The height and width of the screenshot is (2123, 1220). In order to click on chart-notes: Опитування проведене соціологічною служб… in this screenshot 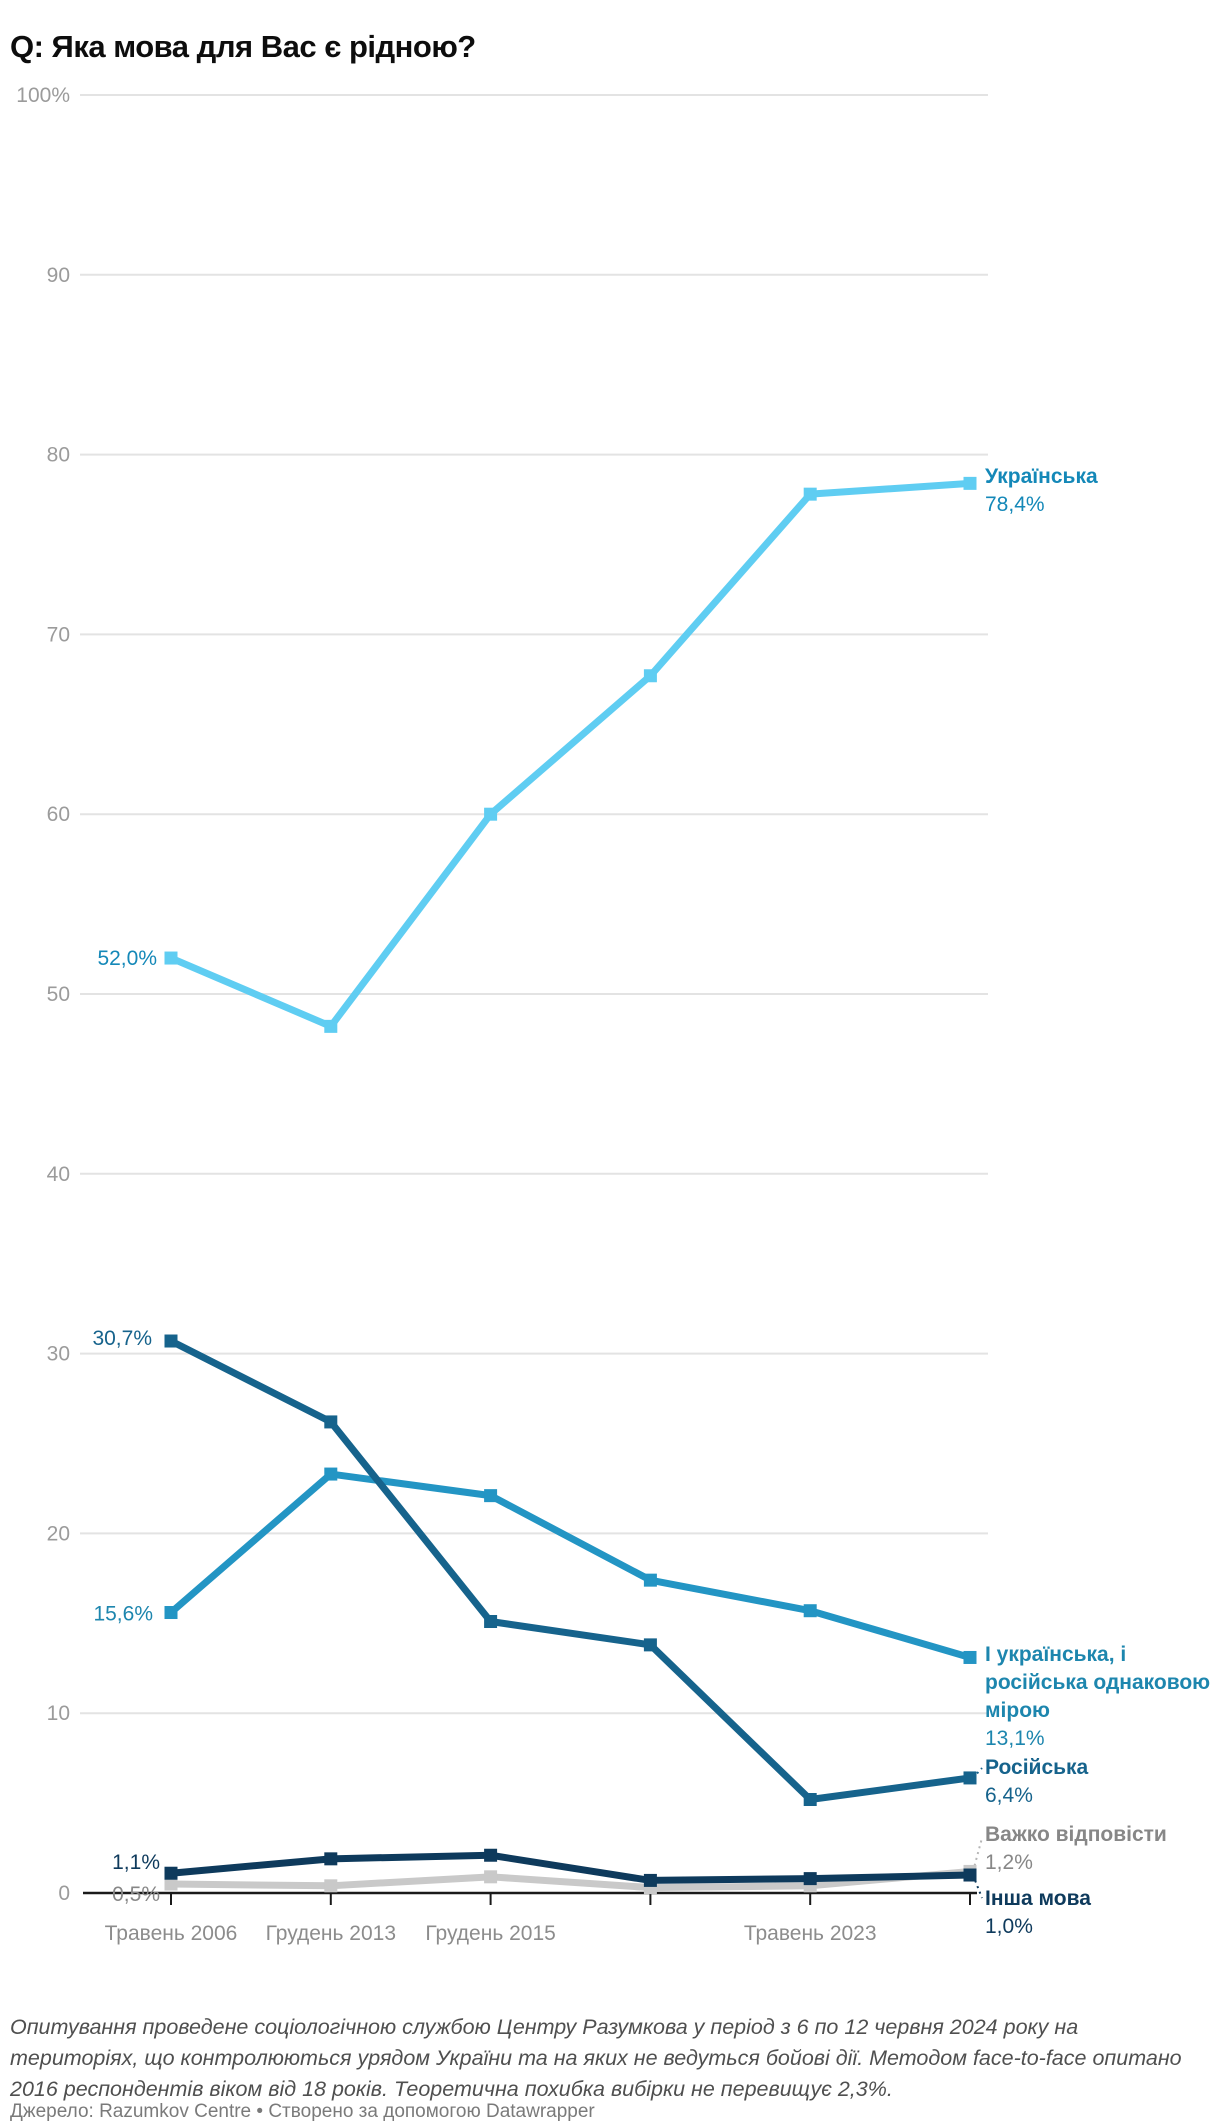, I will do `click(596, 2057)`.